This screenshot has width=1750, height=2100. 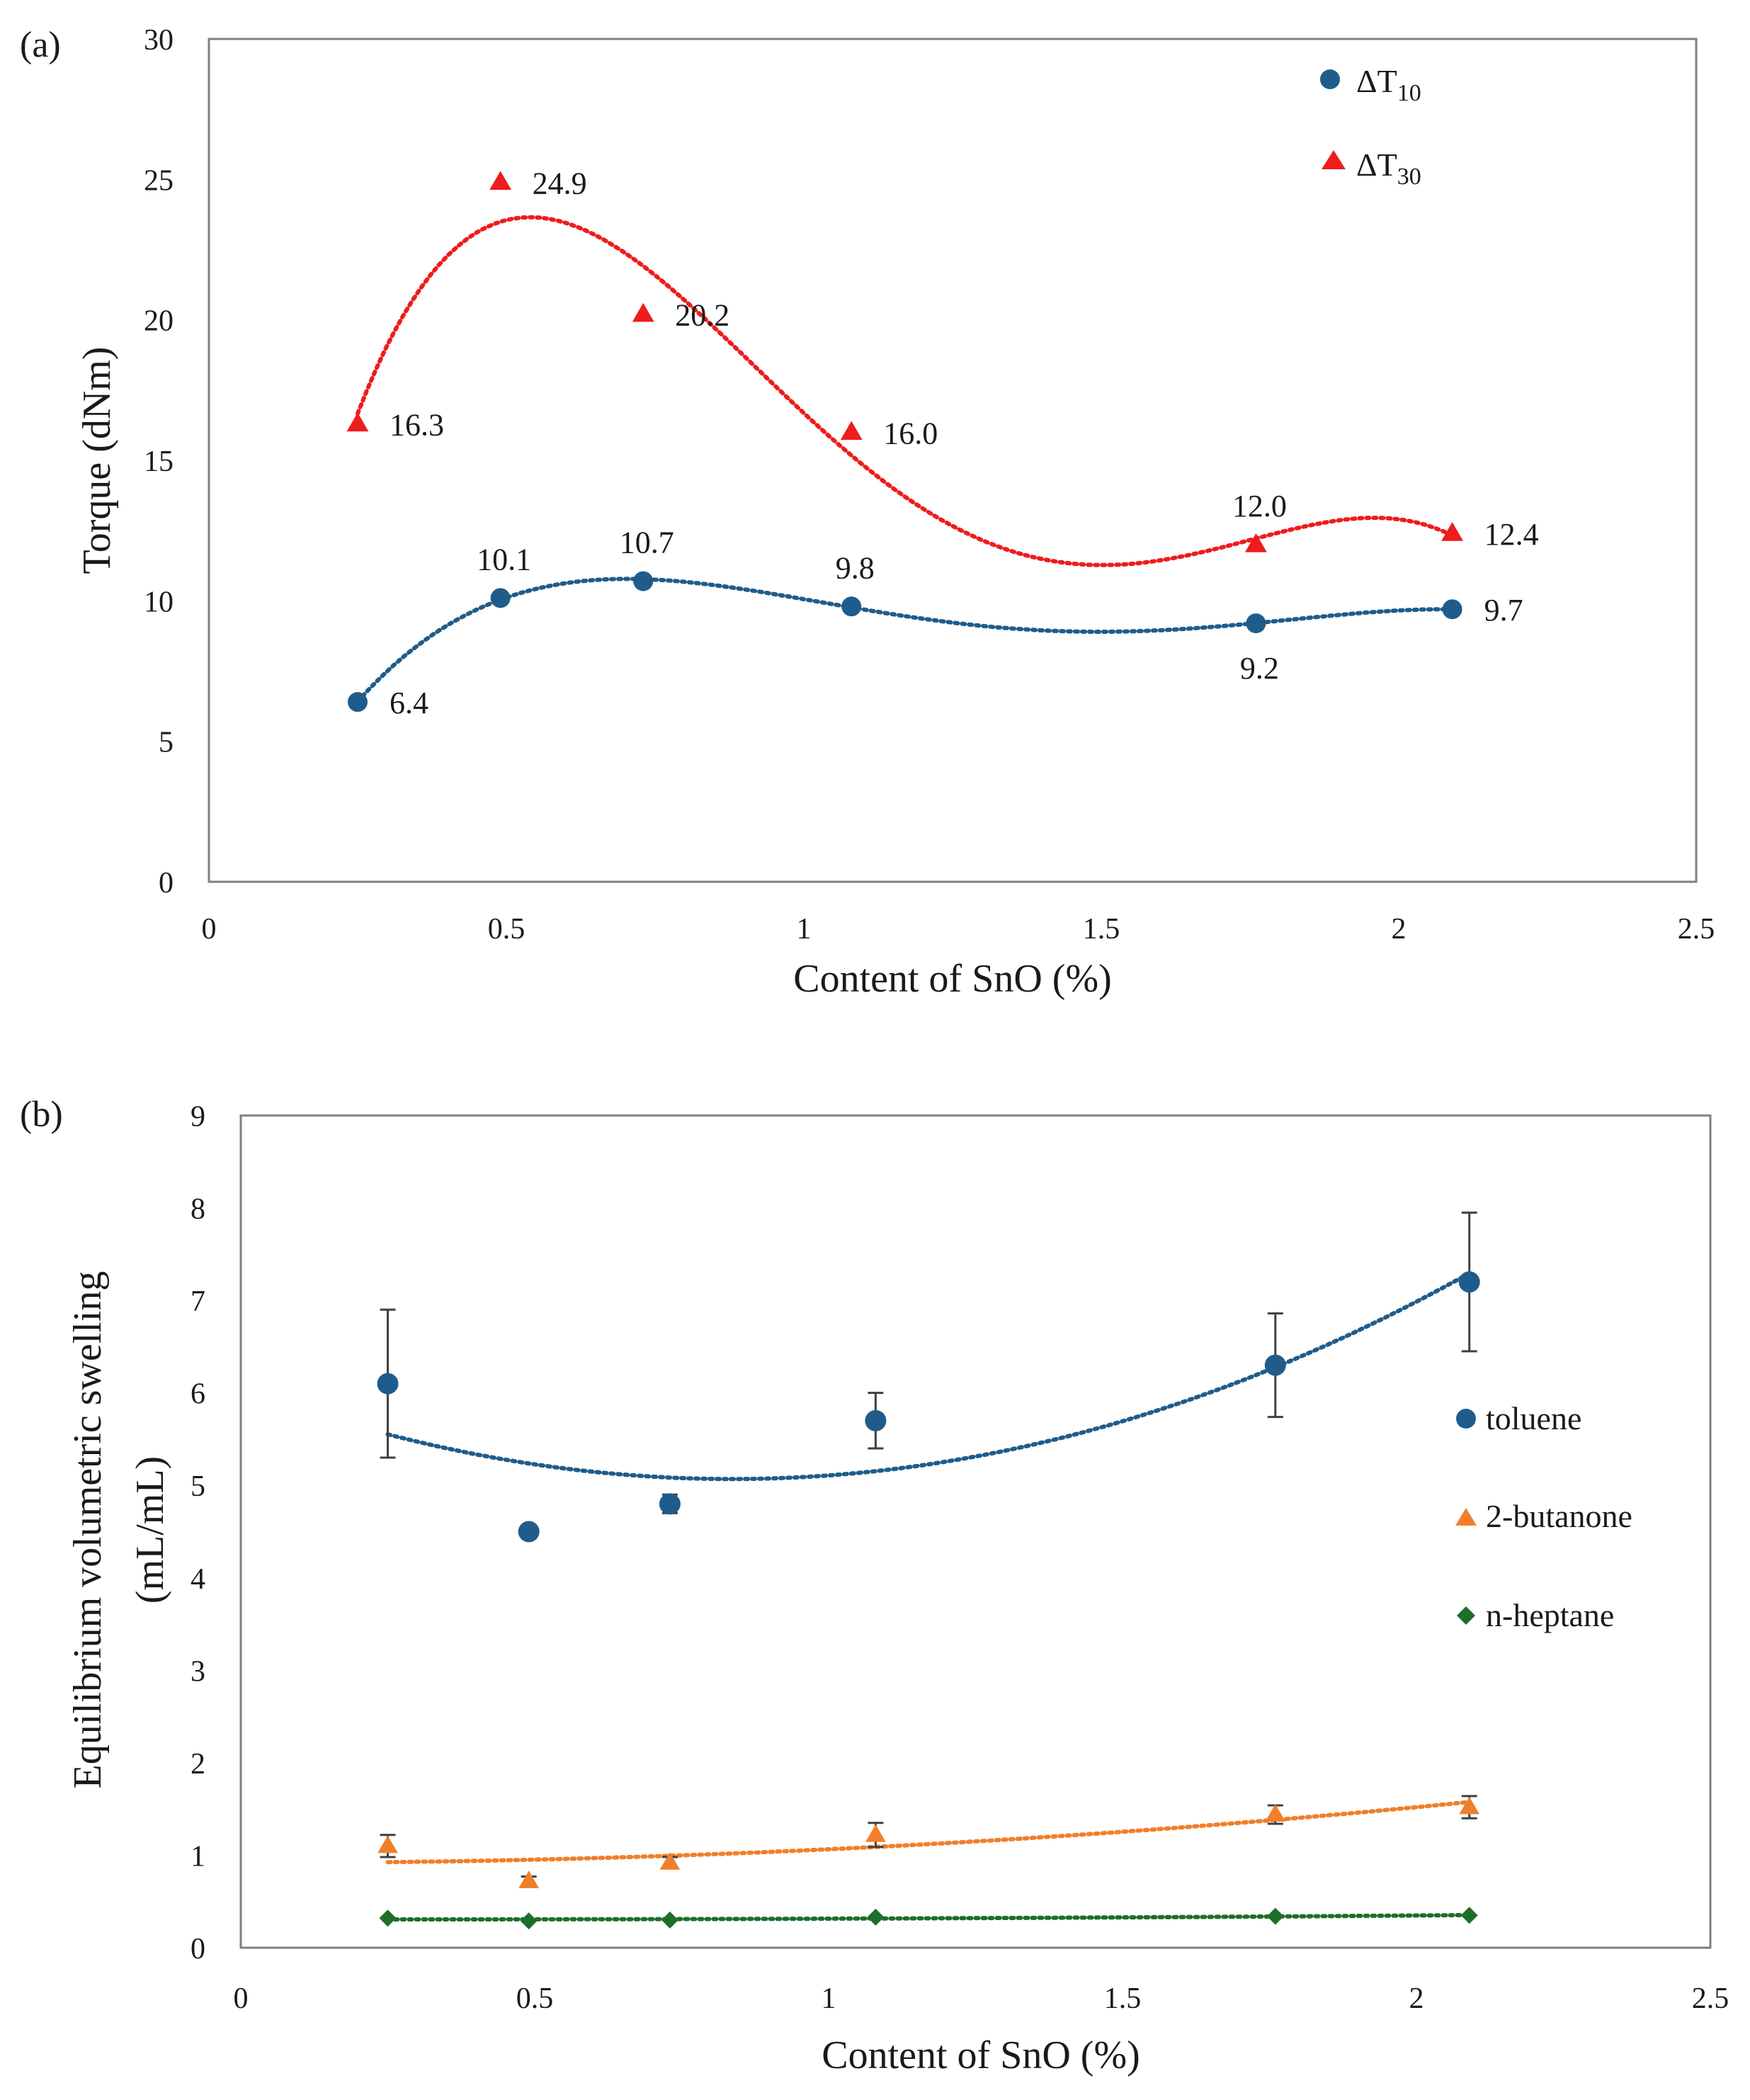 What do you see at coordinates (150, 1530) in the screenshot?
I see `panel-b-y-axis-title-line2: (mL/mL)` at bounding box center [150, 1530].